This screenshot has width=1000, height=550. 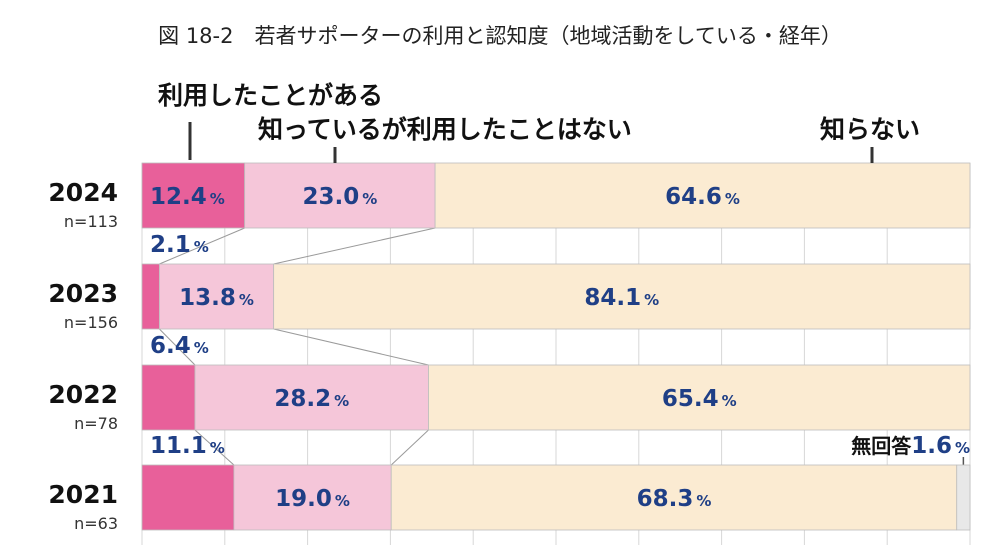 I want to click on n-label-2021: n=63, so click(x=96, y=523).